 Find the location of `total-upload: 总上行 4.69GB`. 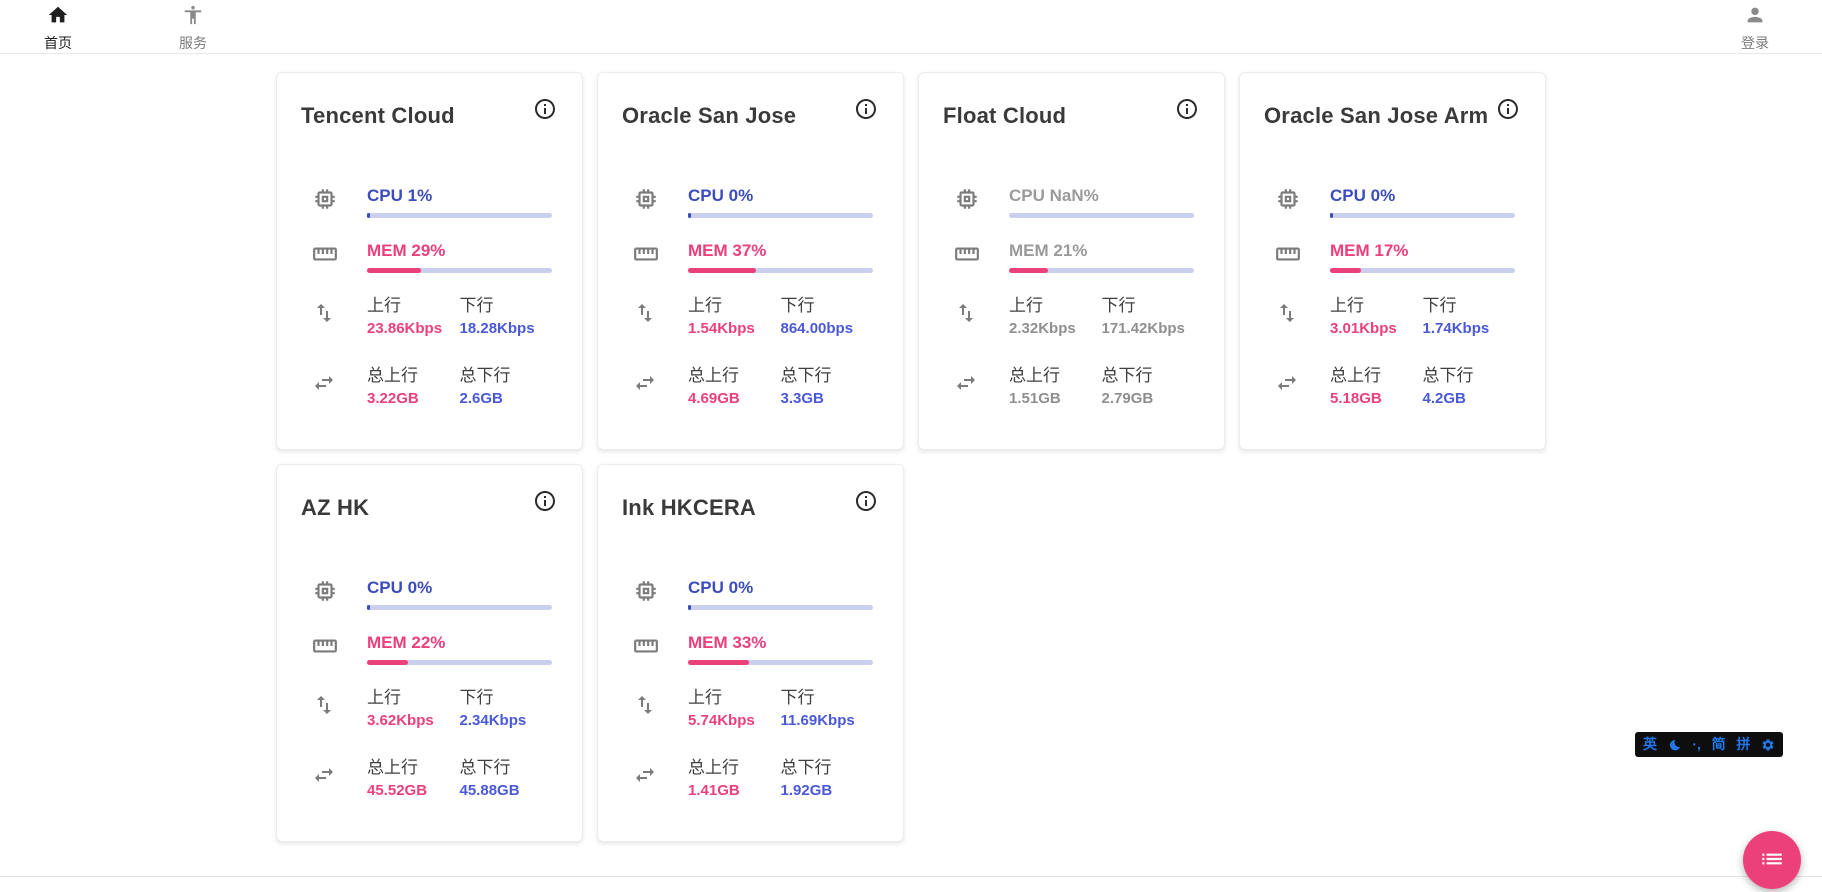

total-upload: 总上行 4.69GB is located at coordinates (734, 387).